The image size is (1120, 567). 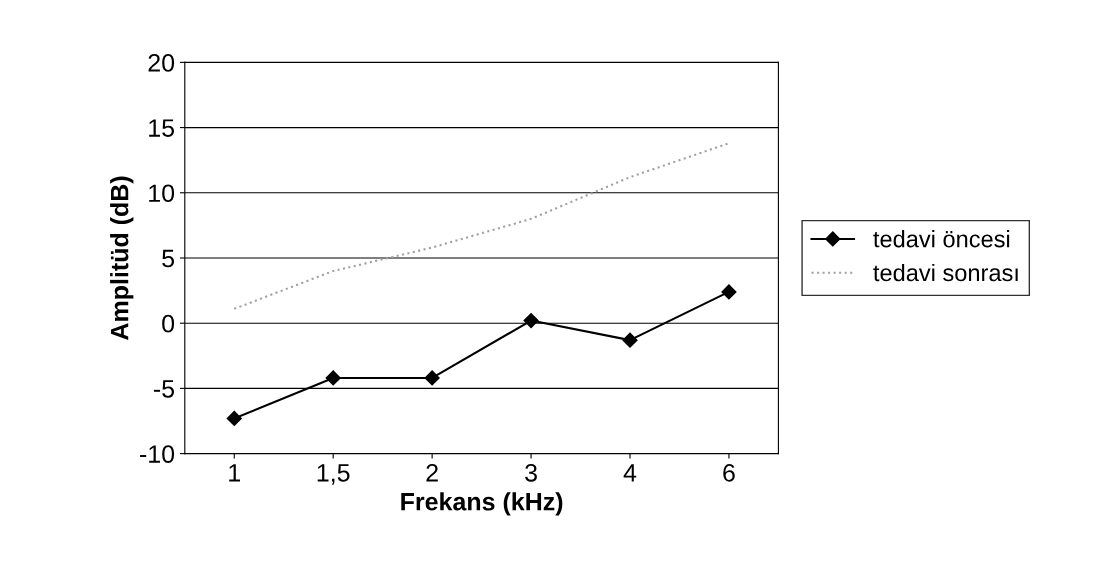 What do you see at coordinates (729, 472) in the screenshot?
I see `x-tick-label: 6` at bounding box center [729, 472].